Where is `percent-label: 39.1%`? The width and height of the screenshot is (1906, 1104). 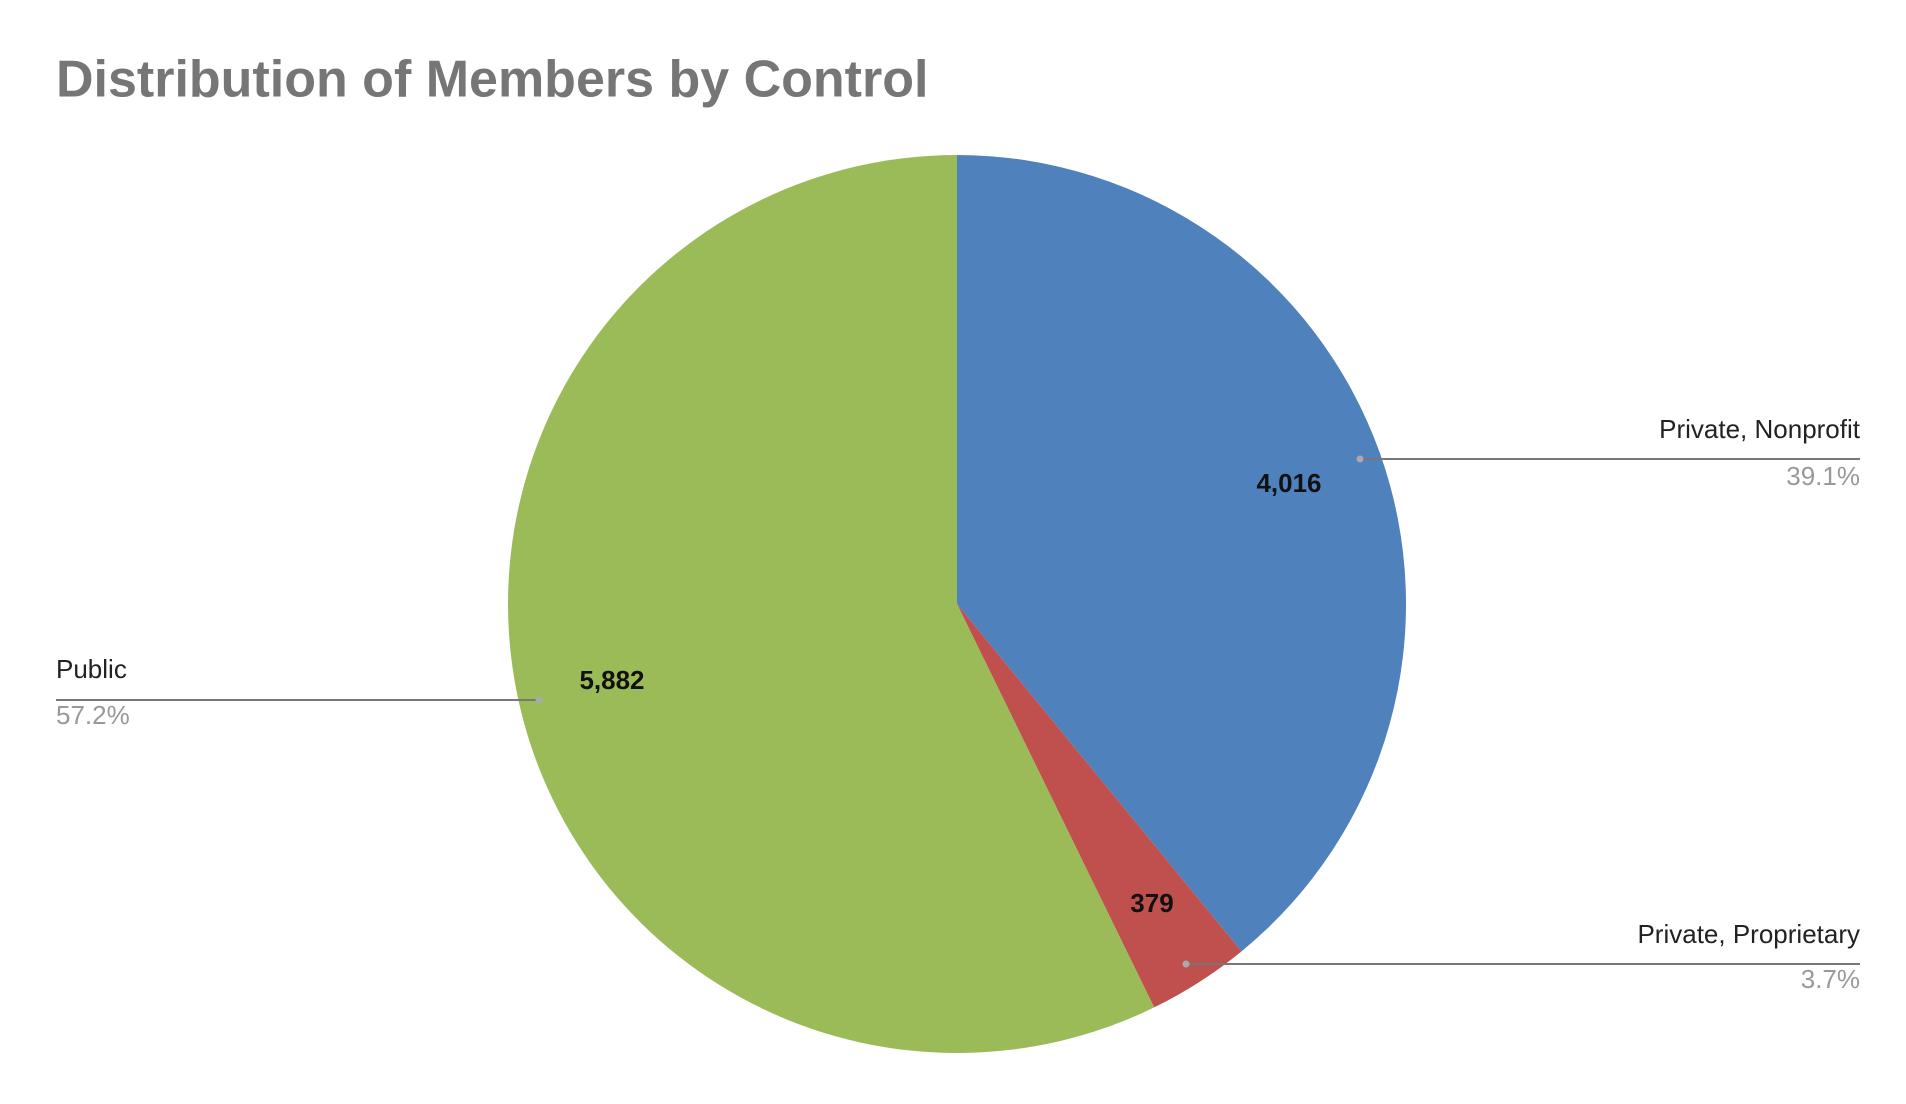
percent-label: 39.1% is located at coordinates (1823, 476).